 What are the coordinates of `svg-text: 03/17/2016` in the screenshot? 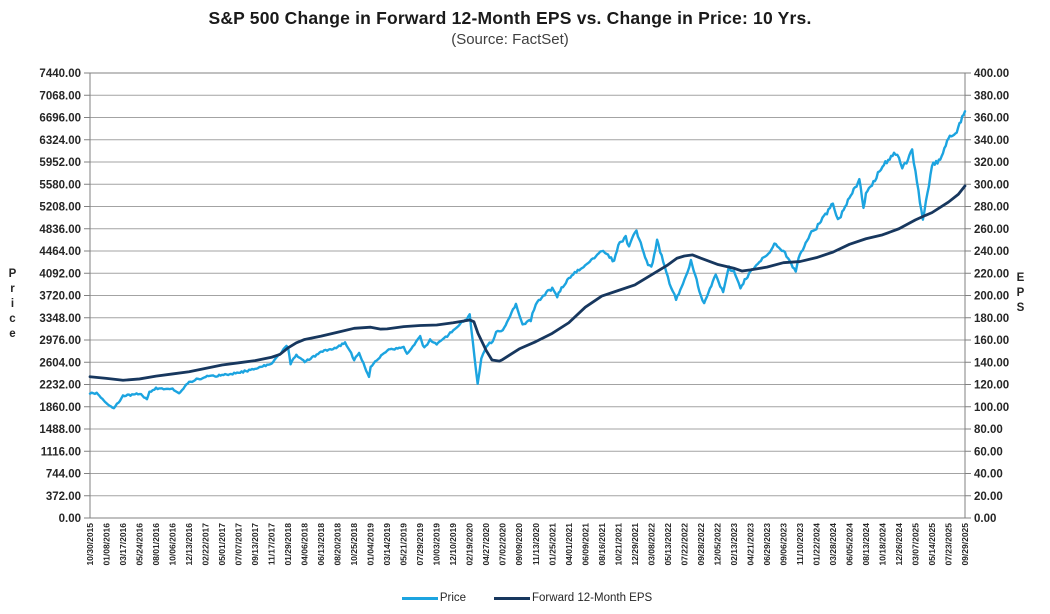 It's located at (123, 544).